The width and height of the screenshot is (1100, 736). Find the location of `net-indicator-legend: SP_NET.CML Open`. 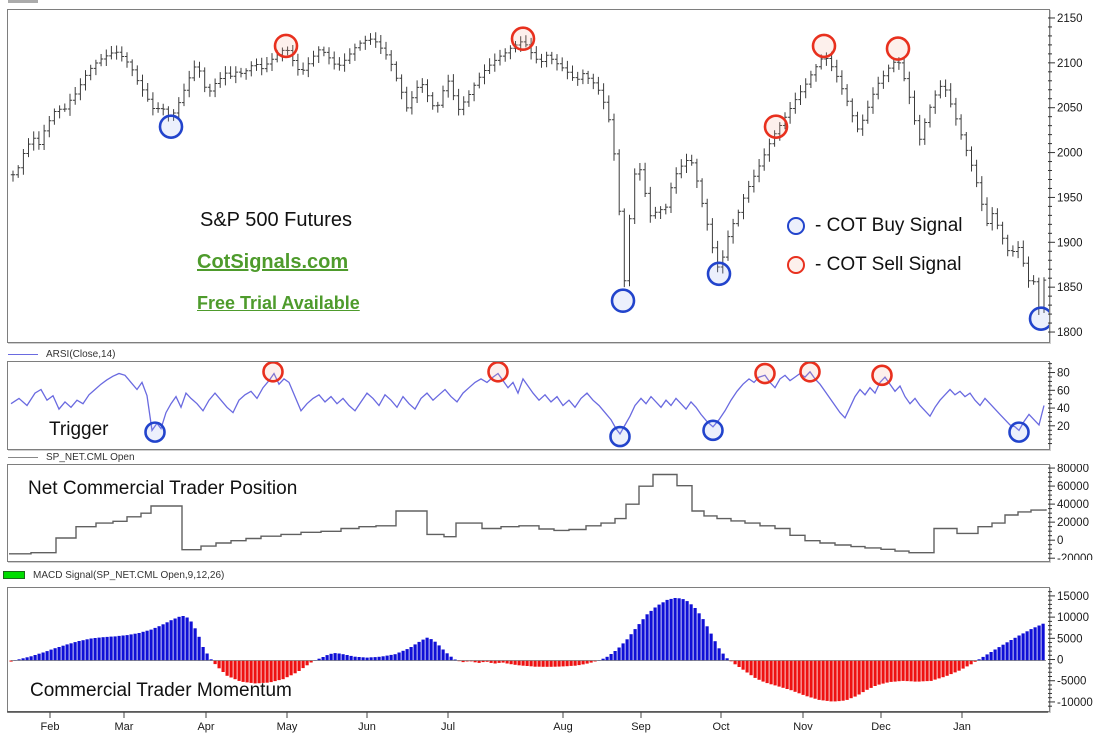

net-indicator-legend: SP_NET.CML Open is located at coordinates (71, 457).